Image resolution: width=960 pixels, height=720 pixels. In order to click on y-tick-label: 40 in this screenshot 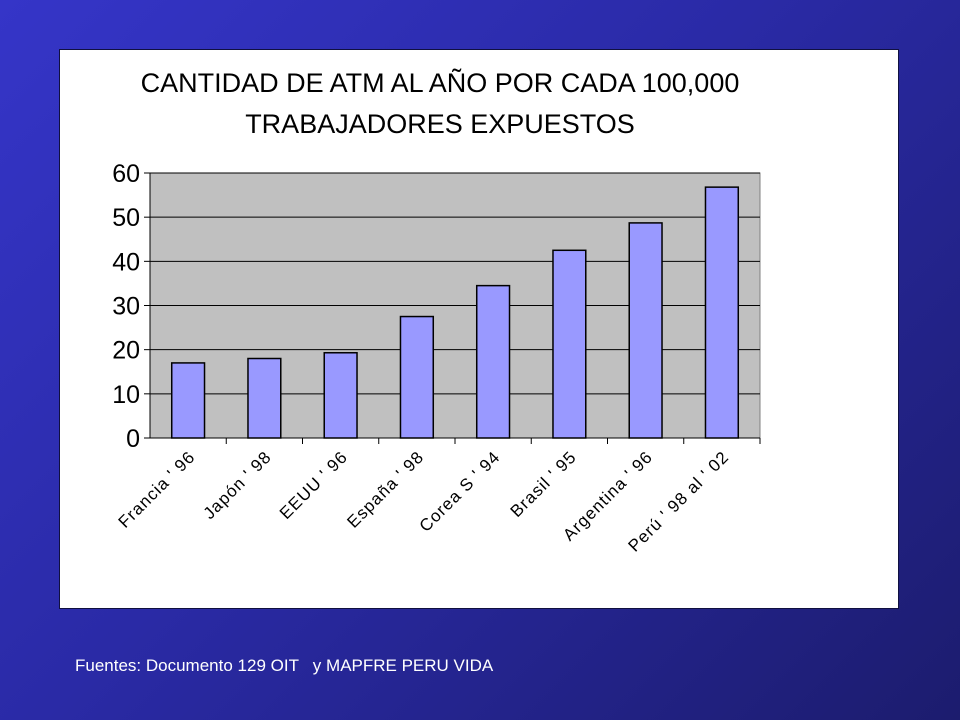, I will do `click(126, 262)`.